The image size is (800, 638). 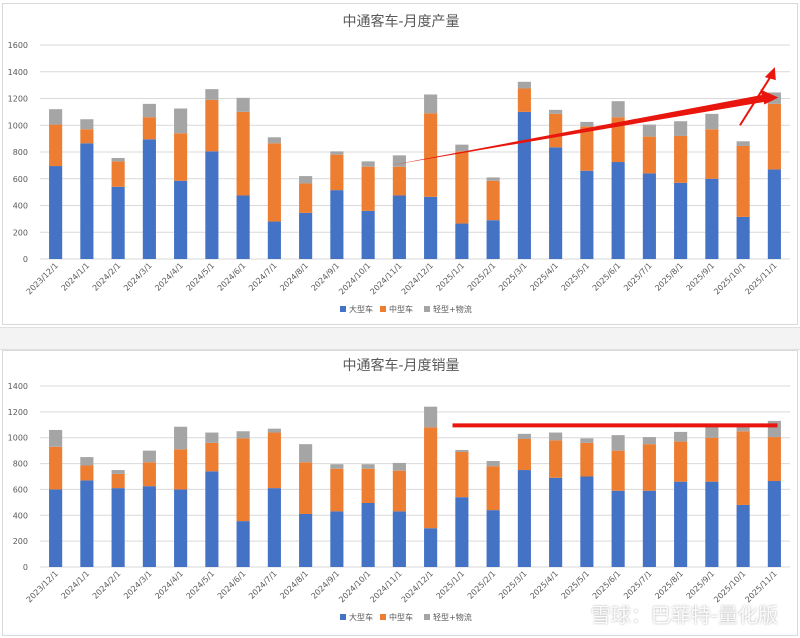 What do you see at coordinates (729, 278) in the screenshot?
I see `production-xtick-label: 2025/10/1` at bounding box center [729, 278].